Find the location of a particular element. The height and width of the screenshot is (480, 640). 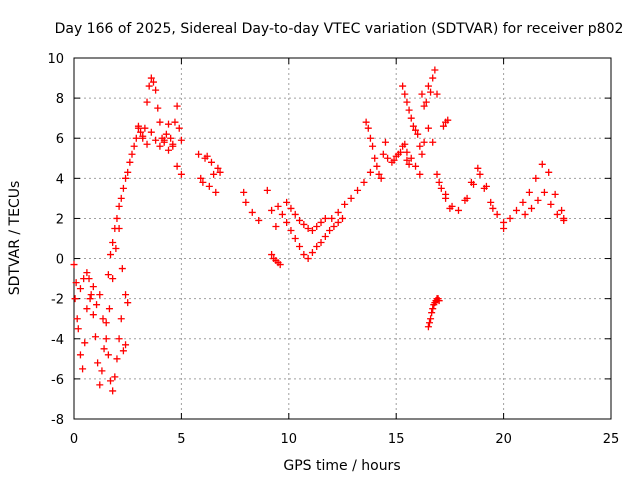

x-tick-label: 0 is located at coordinates (74, 439).